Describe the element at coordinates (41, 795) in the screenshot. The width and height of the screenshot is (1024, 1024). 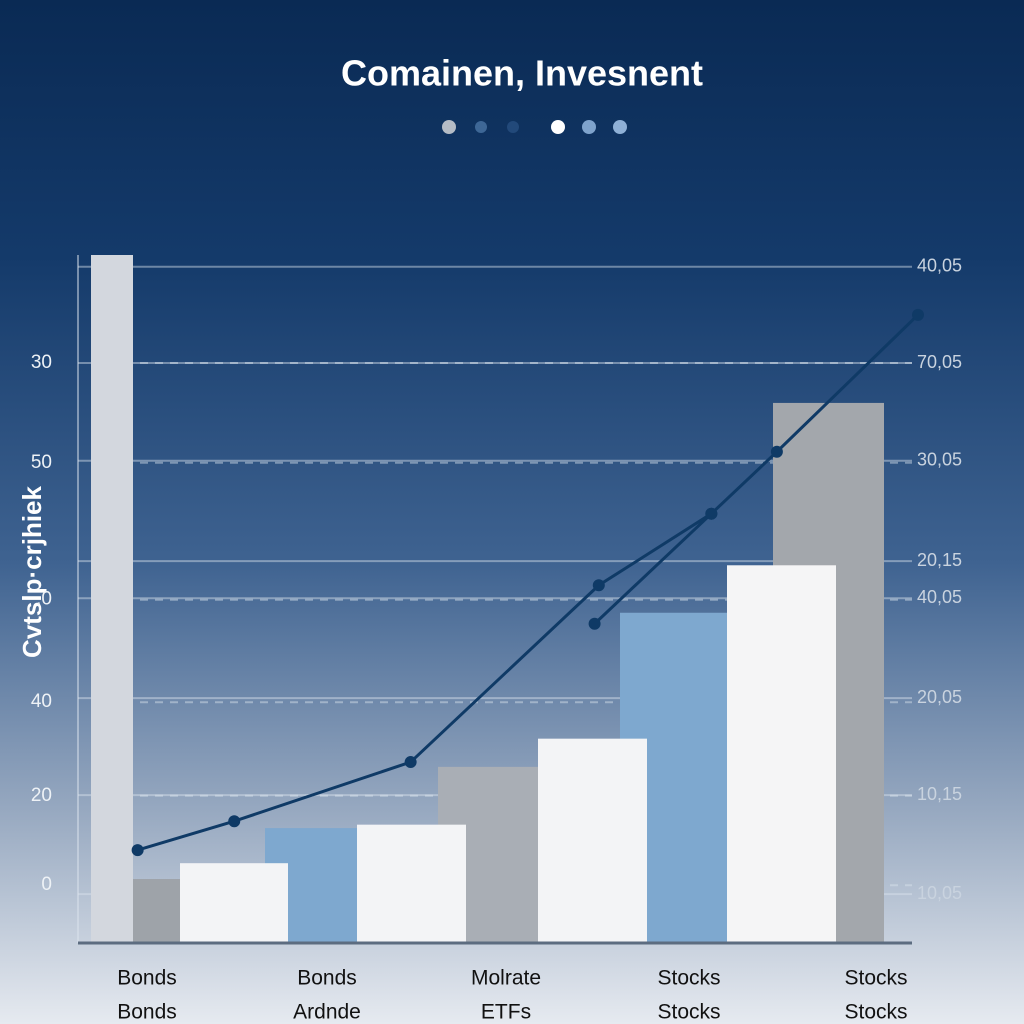
I see `y-tick-label: 20` at that location.